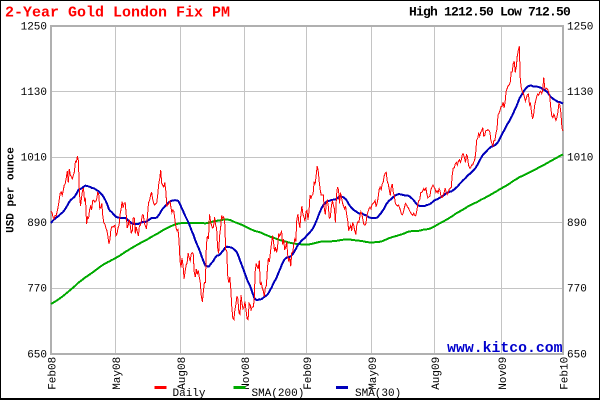  I want to click on svg-text: Daily, so click(189, 394).